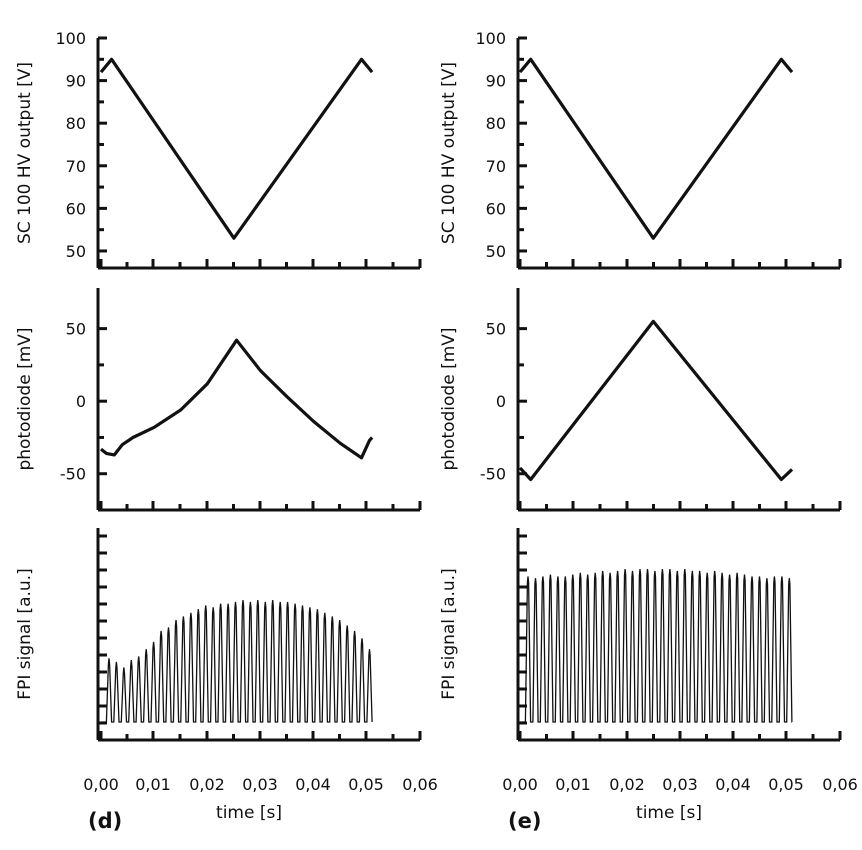 The height and width of the screenshot is (850, 862). What do you see at coordinates (524, 821) in the screenshot?
I see `panel-label: (e)` at bounding box center [524, 821].